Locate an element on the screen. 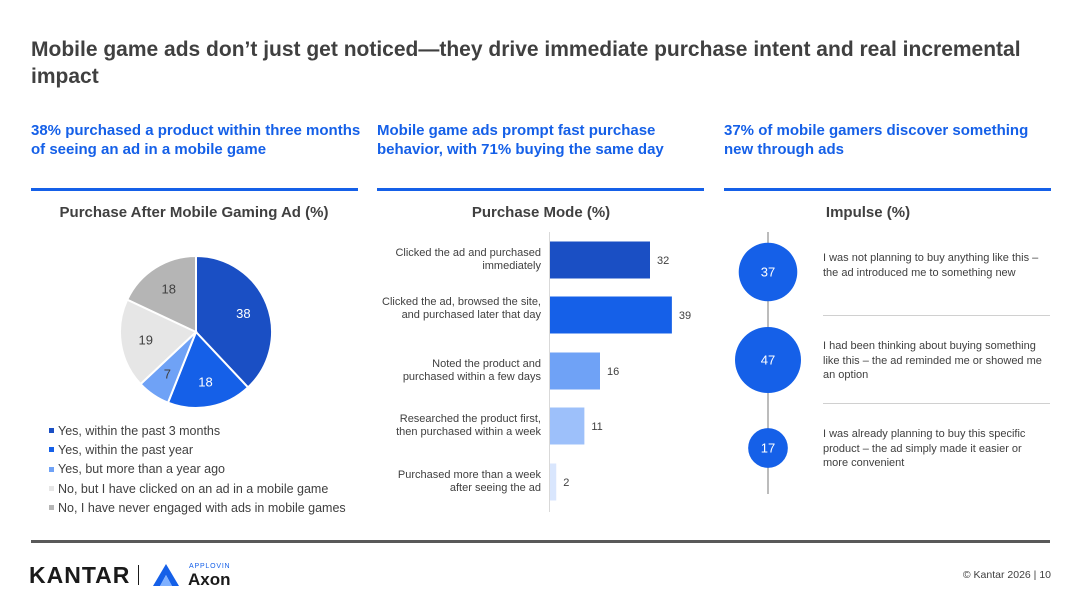 This screenshot has height=604, width=1080. logo-separator is located at coordinates (138, 575).